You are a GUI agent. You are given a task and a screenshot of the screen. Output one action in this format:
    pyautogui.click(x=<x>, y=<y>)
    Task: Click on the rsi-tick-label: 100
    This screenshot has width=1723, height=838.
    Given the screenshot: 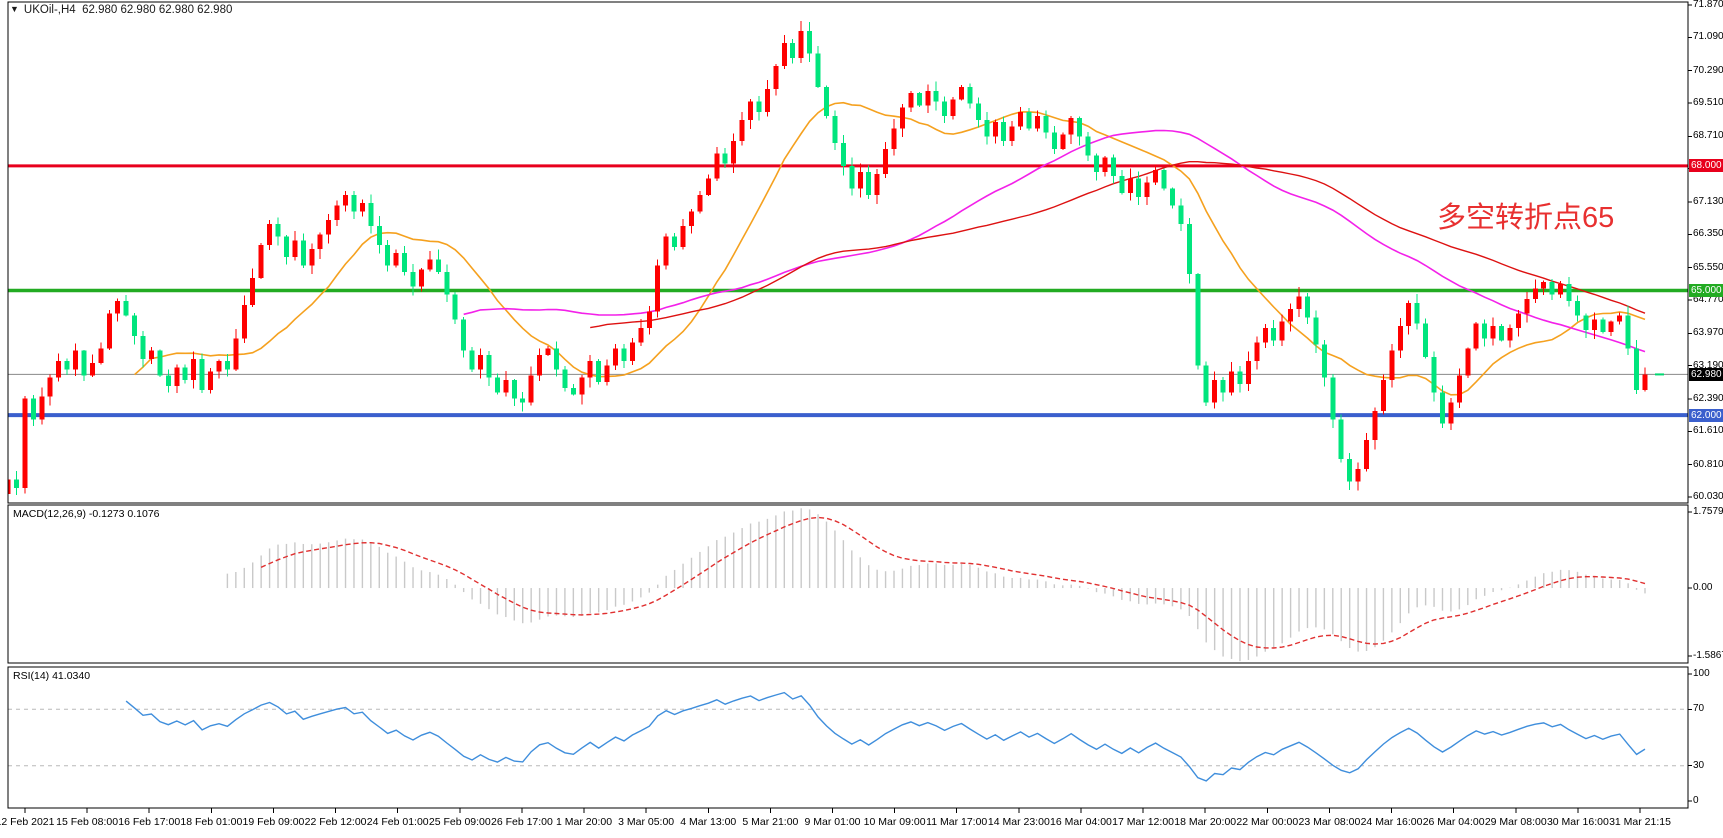 What is the action you would take?
    pyautogui.click(x=1701, y=673)
    